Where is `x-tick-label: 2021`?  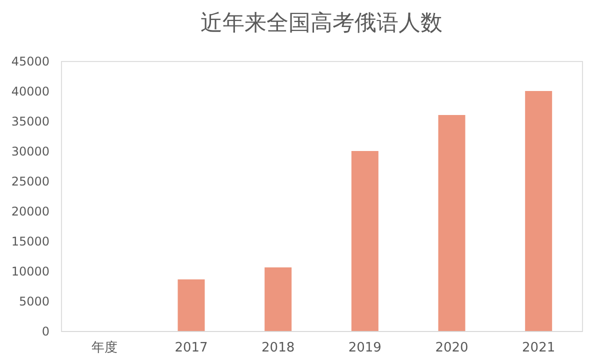 x-tick-label: 2021 is located at coordinates (539, 348).